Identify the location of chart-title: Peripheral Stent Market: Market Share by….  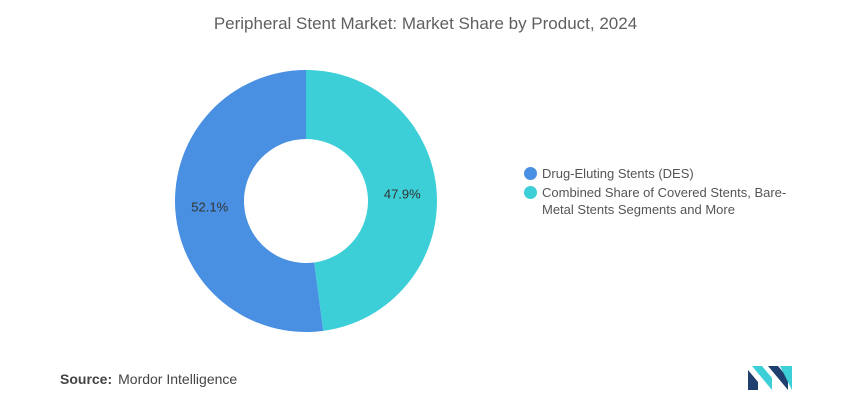
(425, 23).